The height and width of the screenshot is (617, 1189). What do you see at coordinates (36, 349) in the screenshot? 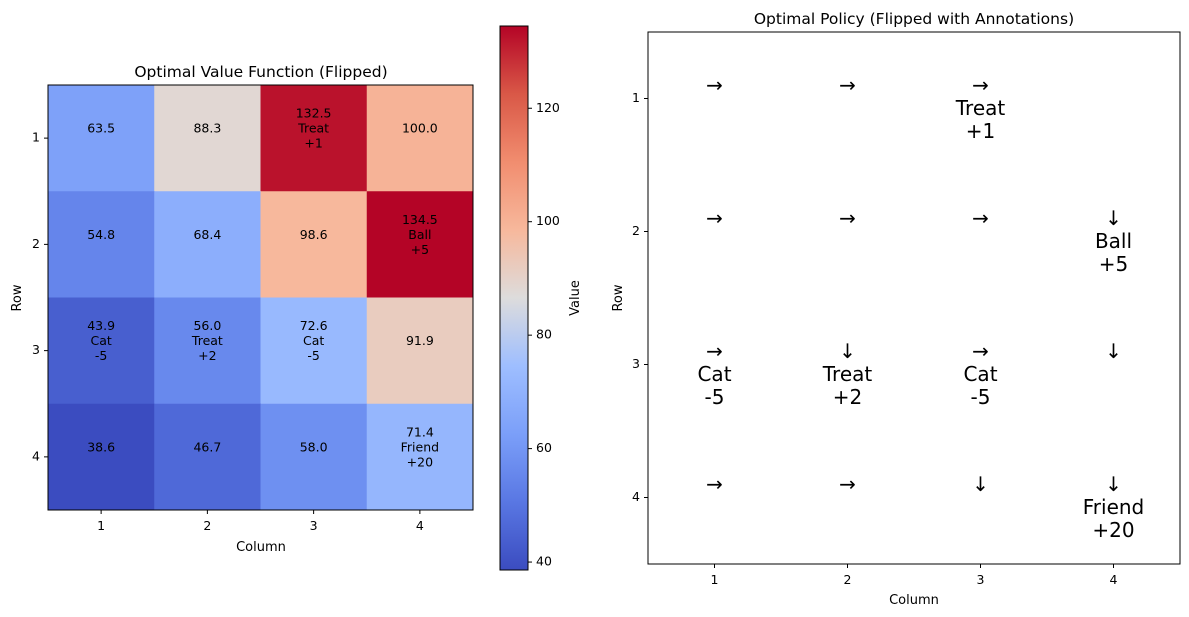
I see `heatmap-y-tick-label: 3` at bounding box center [36, 349].